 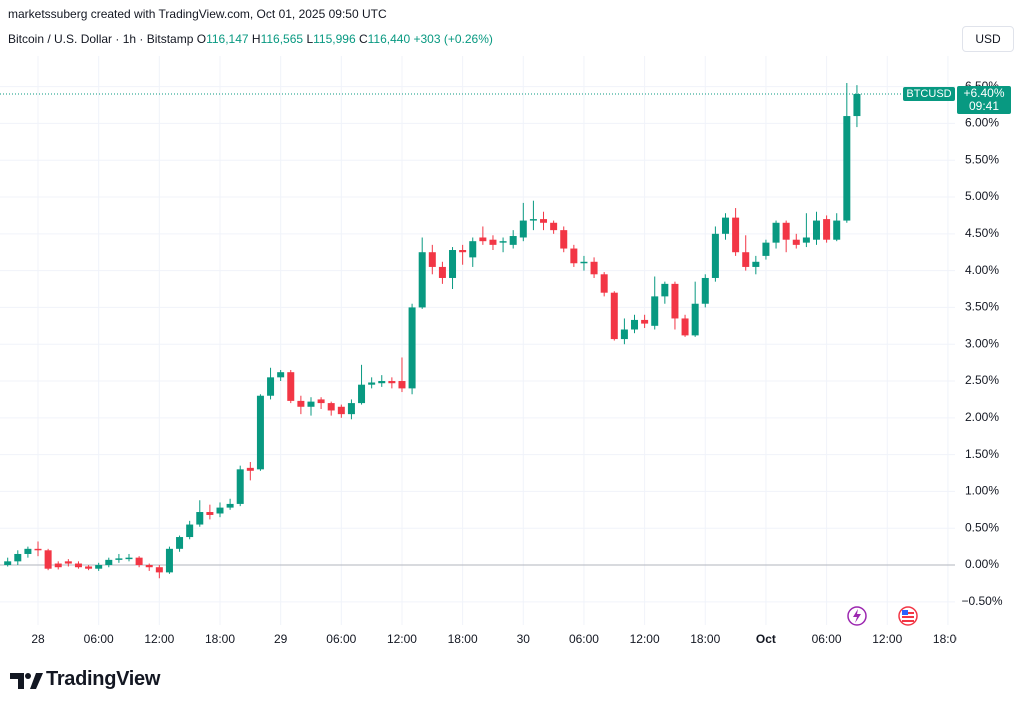 What do you see at coordinates (981, 601) in the screenshot?
I see `y-tick-label: −0.50%` at bounding box center [981, 601].